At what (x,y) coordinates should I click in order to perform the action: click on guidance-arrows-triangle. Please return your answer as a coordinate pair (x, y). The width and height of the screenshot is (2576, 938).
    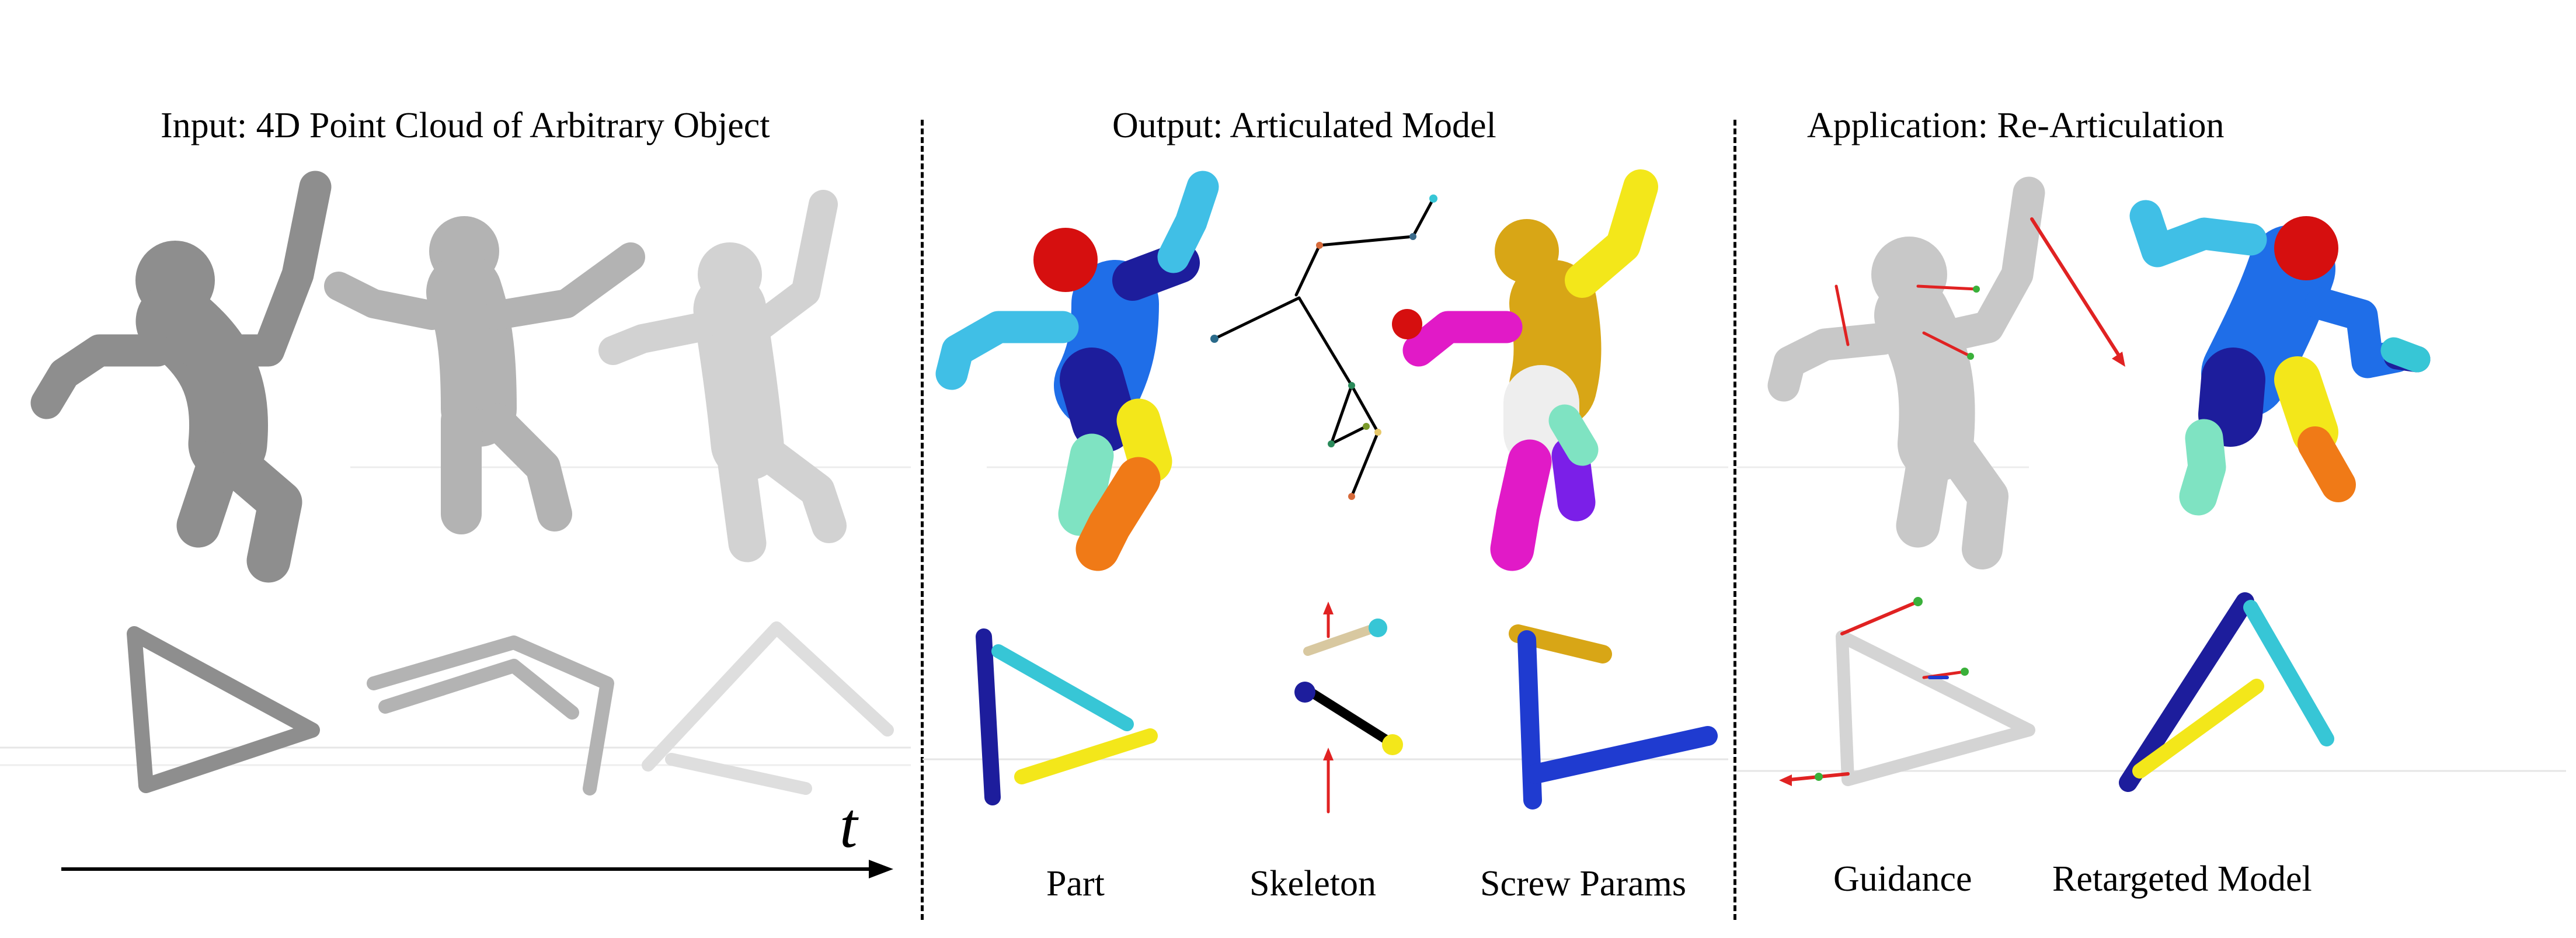
    Looking at the image, I should click on (1874, 691).